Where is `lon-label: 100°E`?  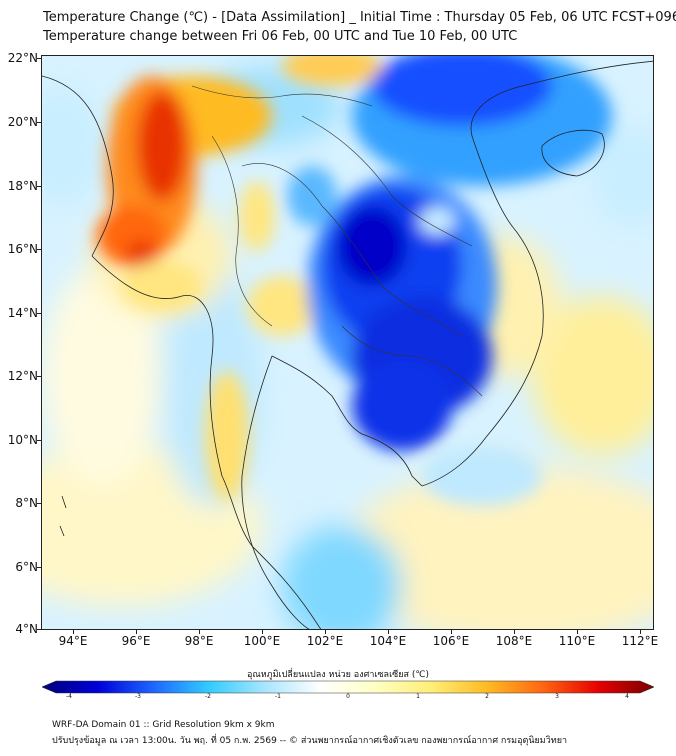 lon-label: 100°E is located at coordinates (262, 641).